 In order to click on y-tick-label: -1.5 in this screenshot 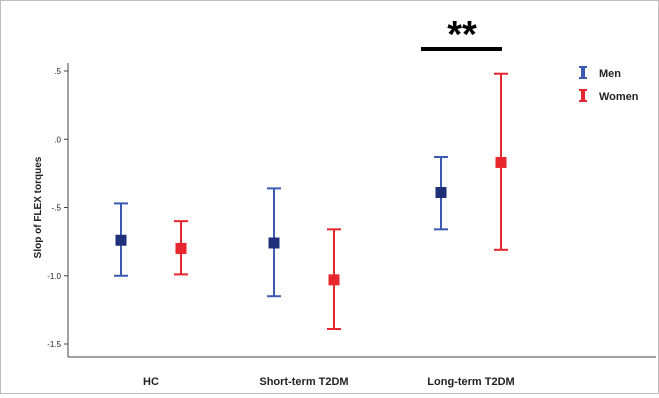, I will do `click(54, 344)`.